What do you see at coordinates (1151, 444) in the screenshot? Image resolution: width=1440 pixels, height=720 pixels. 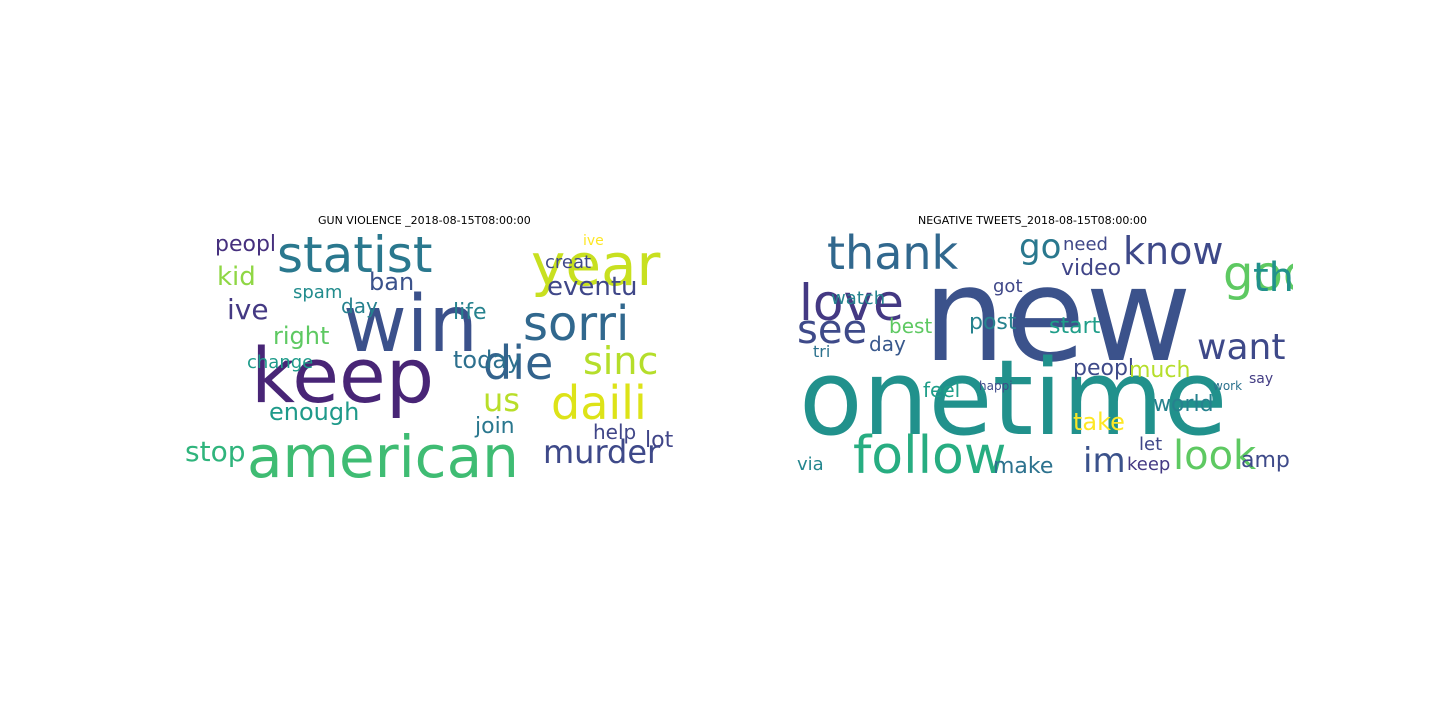 I see `cloud-word: let` at bounding box center [1151, 444].